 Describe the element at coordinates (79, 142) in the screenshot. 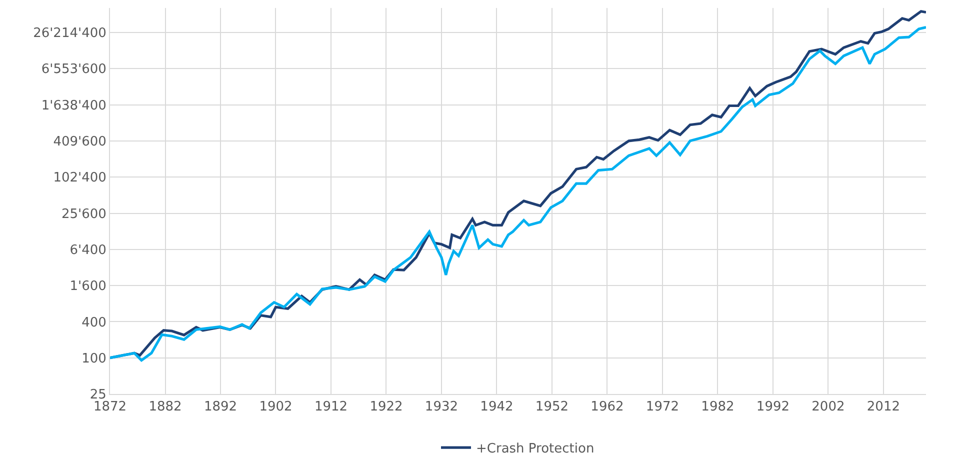

I see `y-tick-label: 409'600` at that location.